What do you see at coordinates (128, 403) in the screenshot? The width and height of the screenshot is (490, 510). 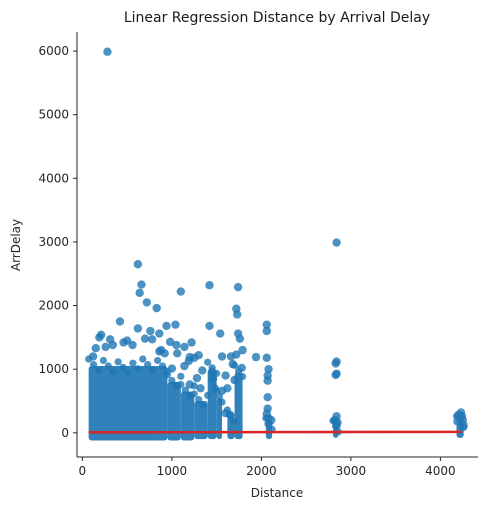 I see `dense-point-band` at bounding box center [128, 403].